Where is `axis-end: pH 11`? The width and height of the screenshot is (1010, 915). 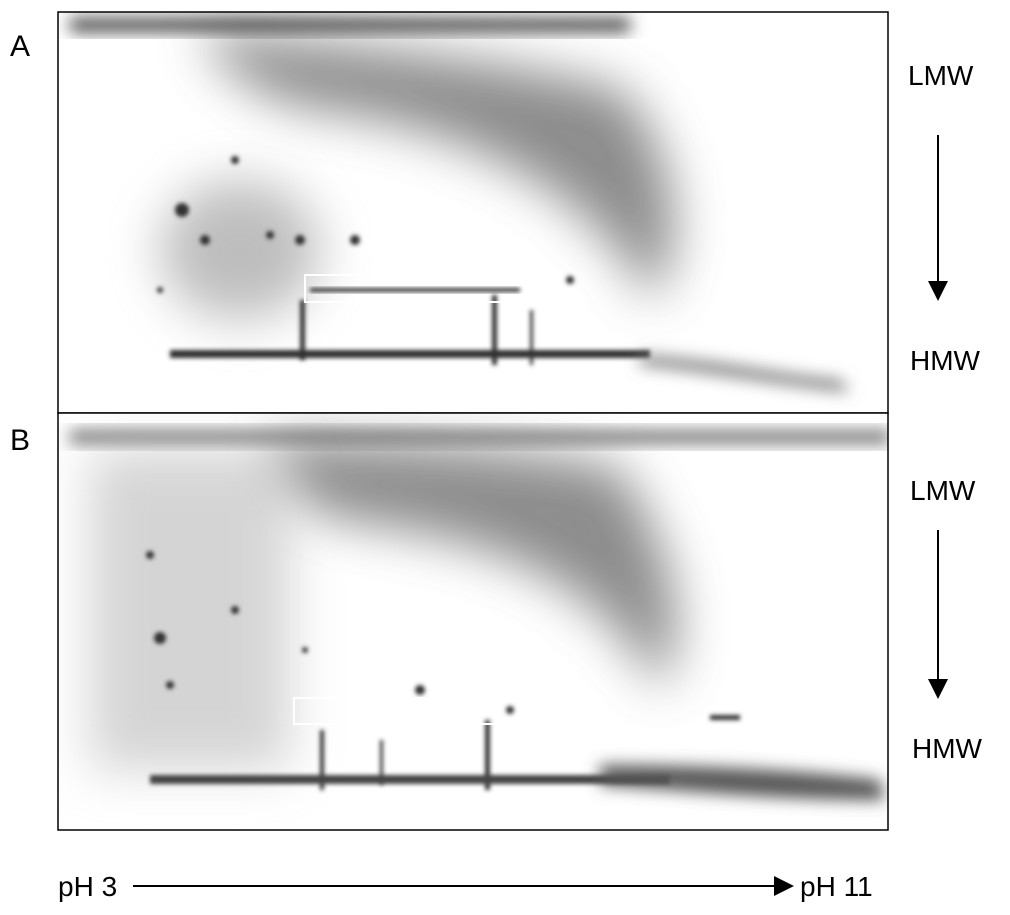 axis-end: pH 11 is located at coordinates (836, 886).